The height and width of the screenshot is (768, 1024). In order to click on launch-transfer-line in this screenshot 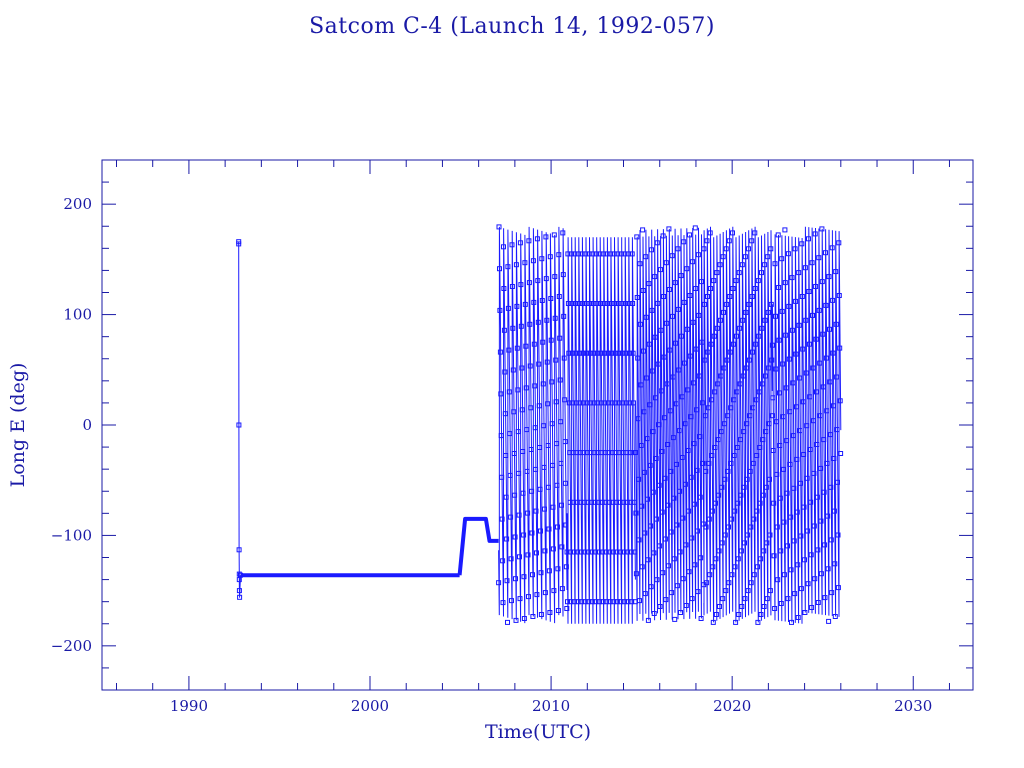, I will do `click(239, 419)`.